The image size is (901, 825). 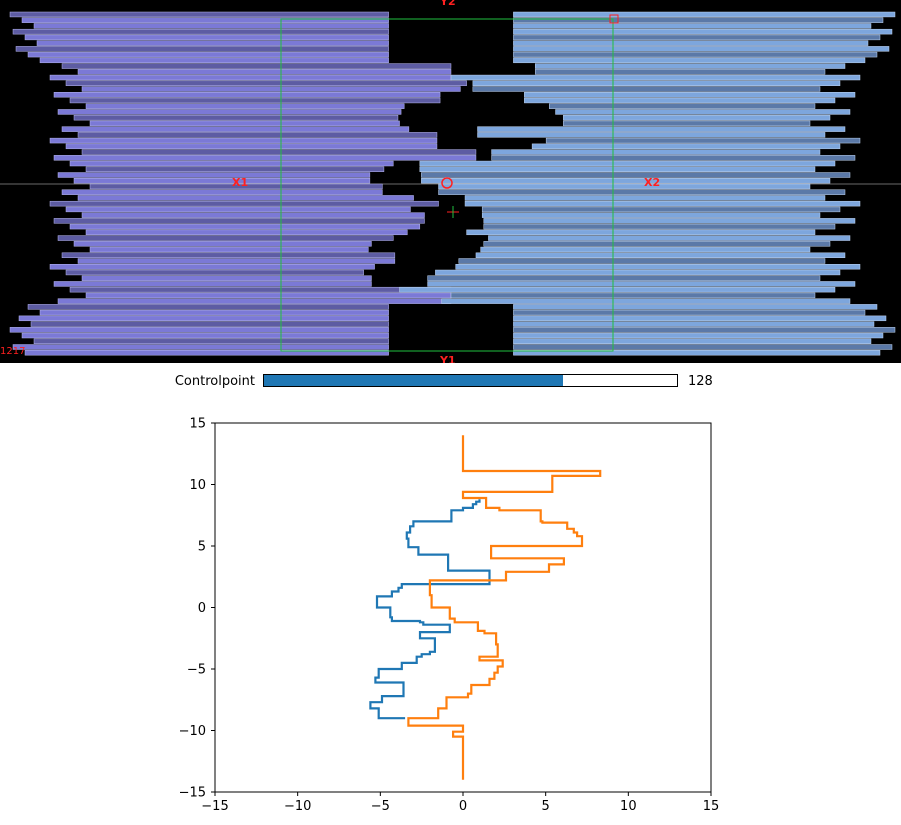 I want to click on y-tick-label: 15, so click(x=197, y=424).